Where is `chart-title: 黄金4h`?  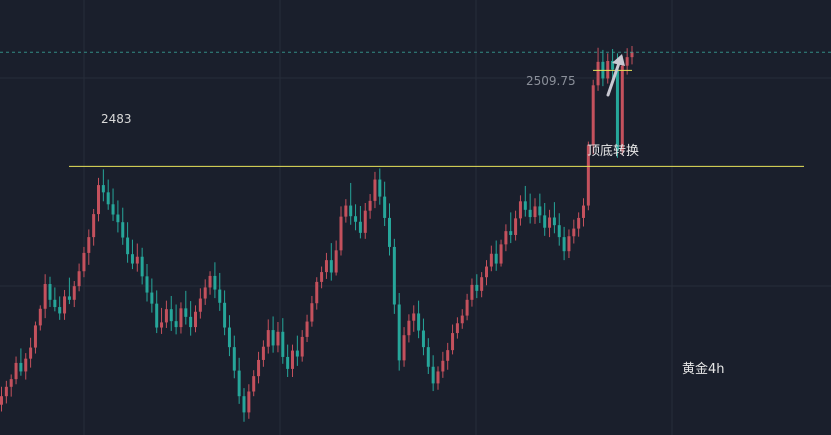
chart-title: 黄金4h is located at coordinates (703, 369).